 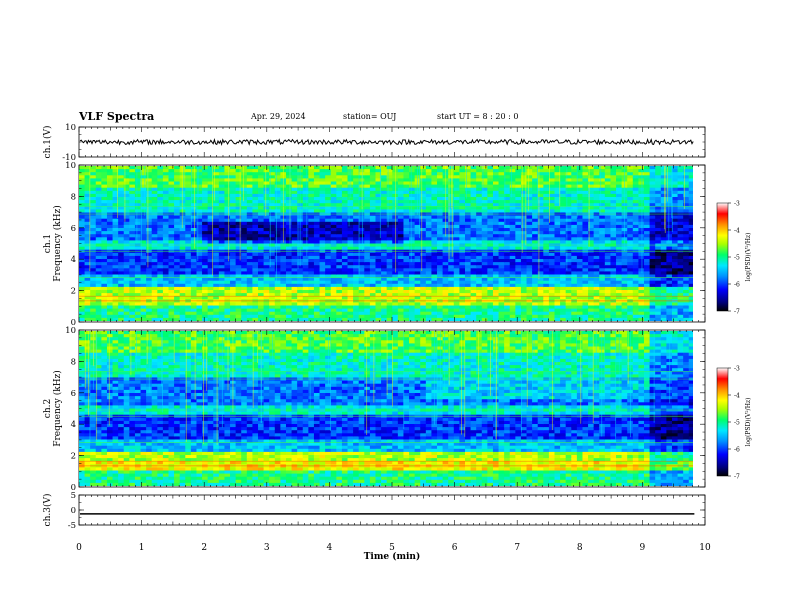 I want to click on x-tick-label: 8, so click(x=580, y=548).